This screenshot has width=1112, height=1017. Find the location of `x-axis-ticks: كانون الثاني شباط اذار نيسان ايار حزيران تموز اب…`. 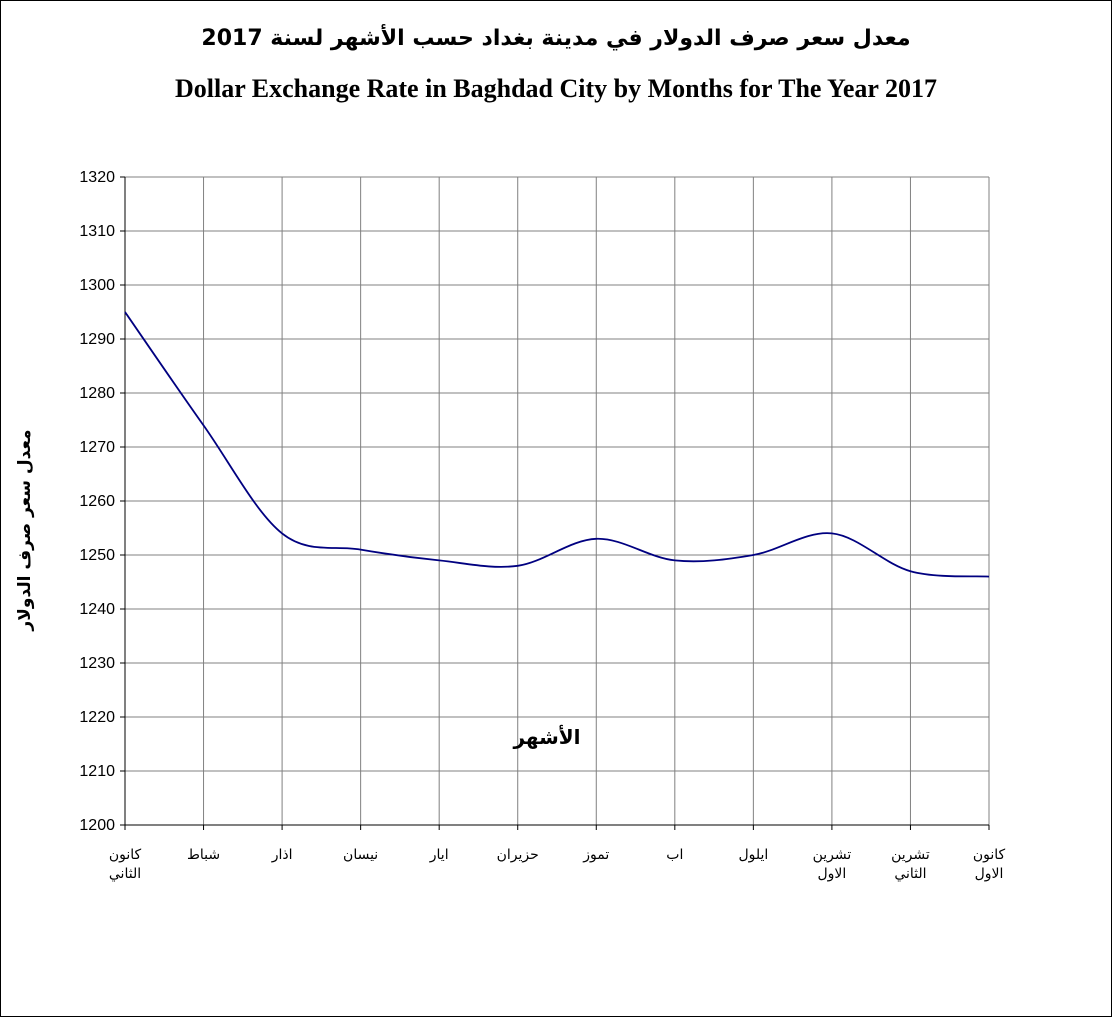

x-axis-ticks: كانون الثاني شباط اذار نيسان ايار حزيران تموز اب… is located at coordinates (557, 853).